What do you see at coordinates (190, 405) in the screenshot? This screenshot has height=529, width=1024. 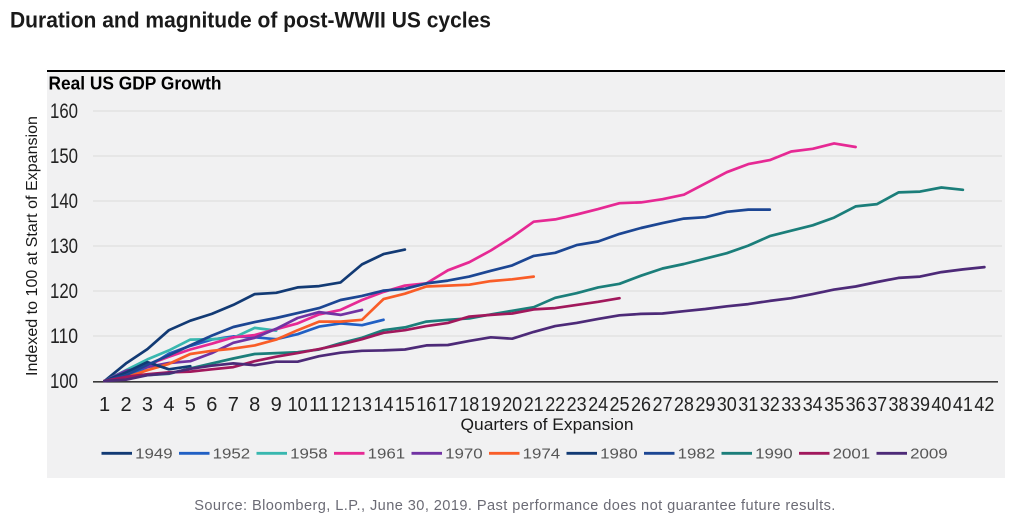 I see `svg-text: 5` at bounding box center [190, 405].